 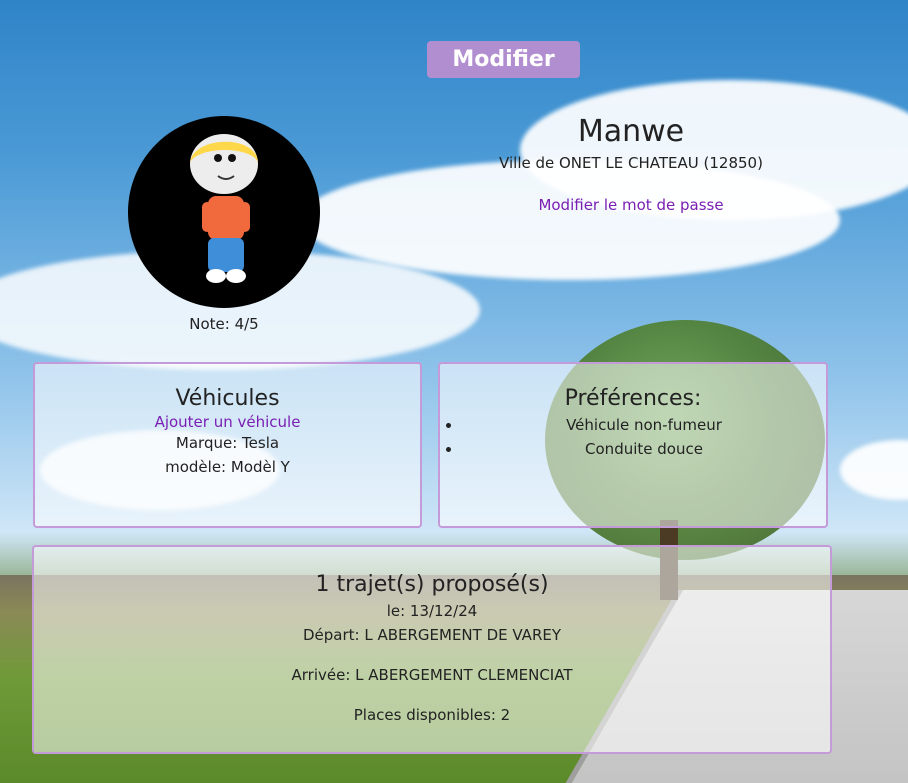 I want to click on vehicles-title: Véhicules, so click(x=227, y=398).